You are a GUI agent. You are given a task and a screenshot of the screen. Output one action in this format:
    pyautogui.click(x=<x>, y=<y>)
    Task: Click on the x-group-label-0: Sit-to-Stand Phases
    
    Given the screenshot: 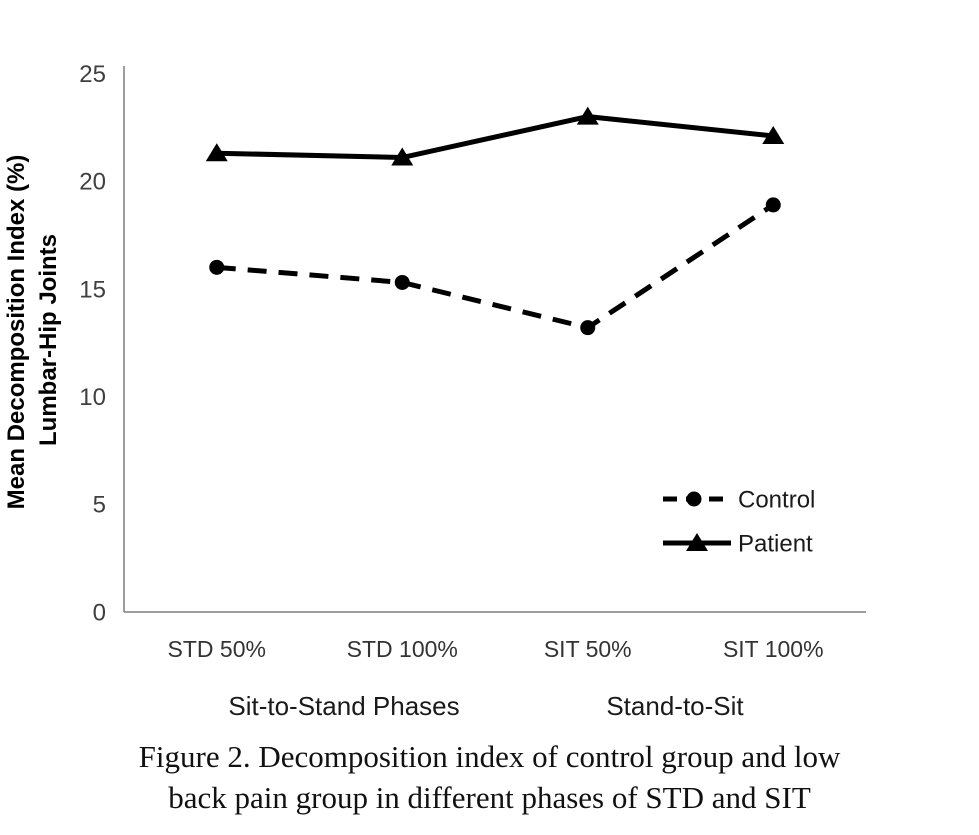 What is the action you would take?
    pyautogui.click(x=343, y=706)
    